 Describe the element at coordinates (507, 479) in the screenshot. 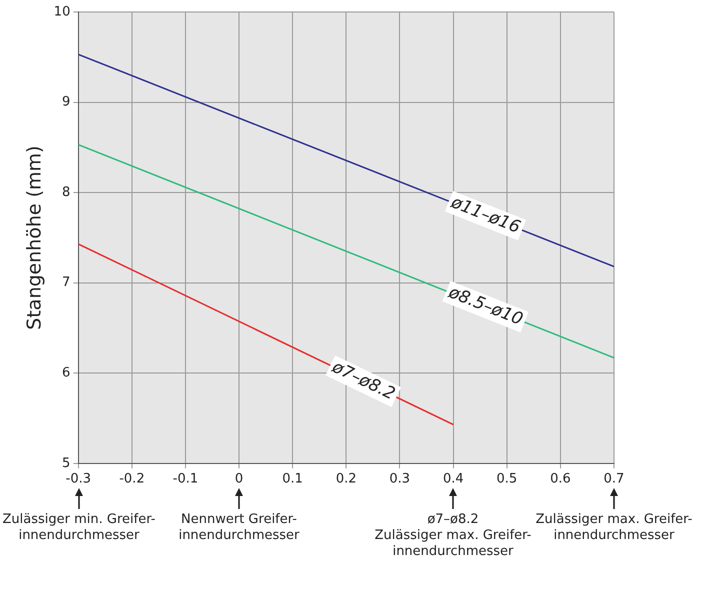

I see `x-tick-label: 0.5` at that location.